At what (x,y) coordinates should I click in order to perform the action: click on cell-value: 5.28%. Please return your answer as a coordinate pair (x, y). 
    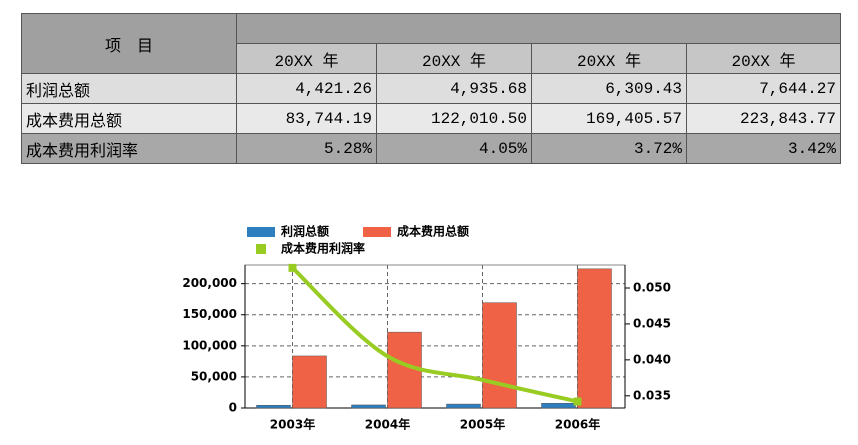
    Looking at the image, I should click on (306, 148).